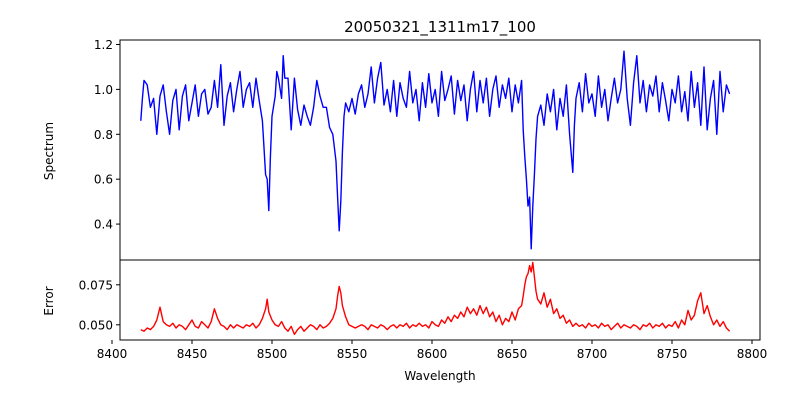 The height and width of the screenshot is (400, 800). I want to click on error-y-tick-label: 0.075, so click(96, 285).